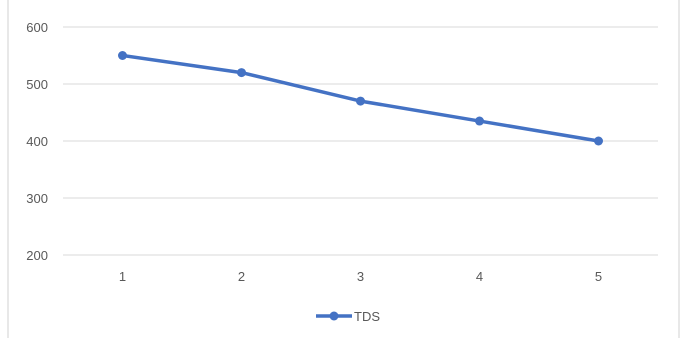 The height and width of the screenshot is (338, 684). Describe the element at coordinates (479, 276) in the screenshot. I see `x-tick-label: 4` at that location.